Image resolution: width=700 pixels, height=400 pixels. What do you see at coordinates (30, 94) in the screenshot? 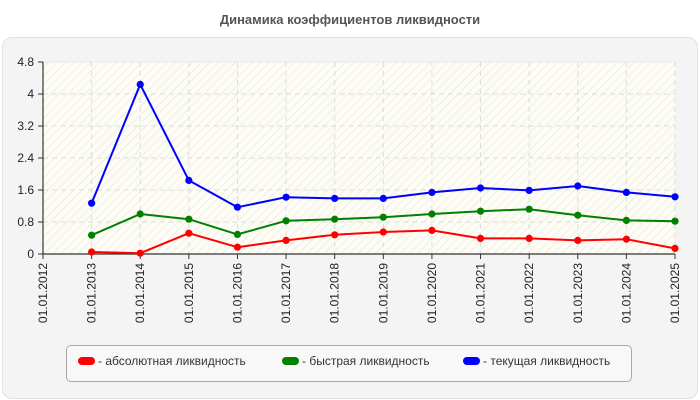
I see `y-tick-label: 4` at bounding box center [30, 94].